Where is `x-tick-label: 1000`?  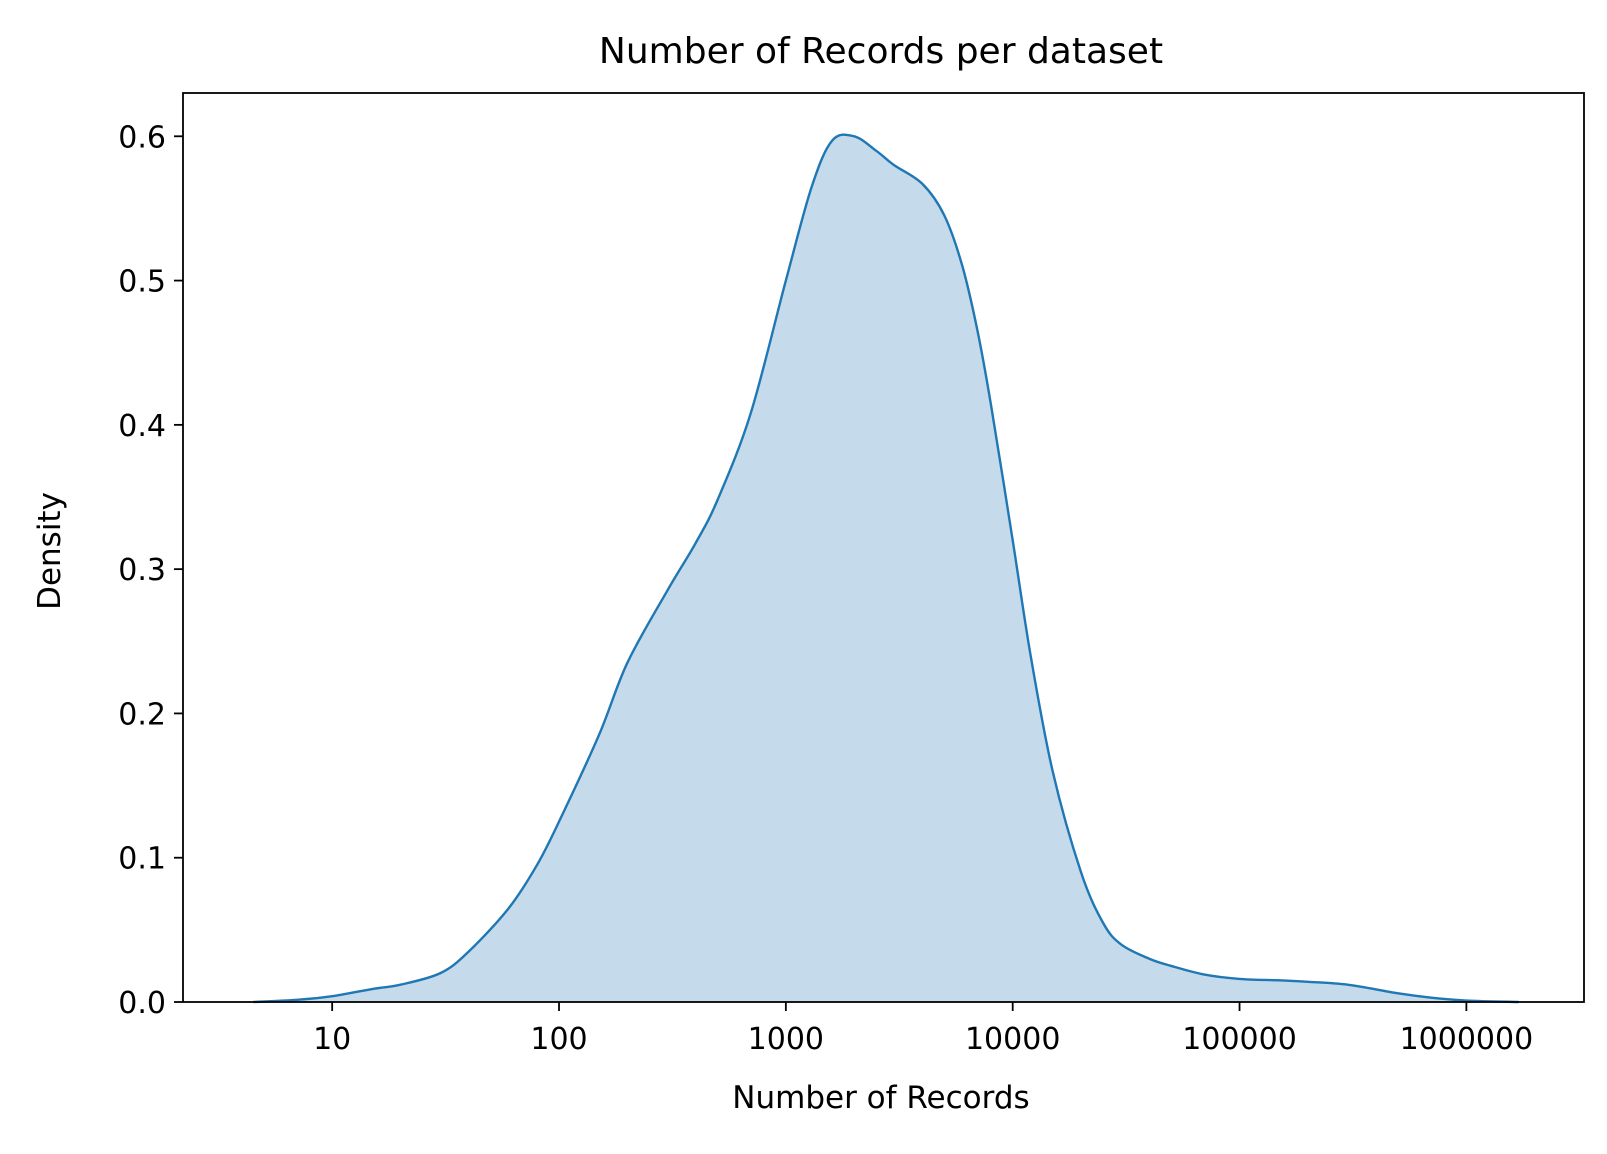 x-tick-label: 1000 is located at coordinates (786, 1039).